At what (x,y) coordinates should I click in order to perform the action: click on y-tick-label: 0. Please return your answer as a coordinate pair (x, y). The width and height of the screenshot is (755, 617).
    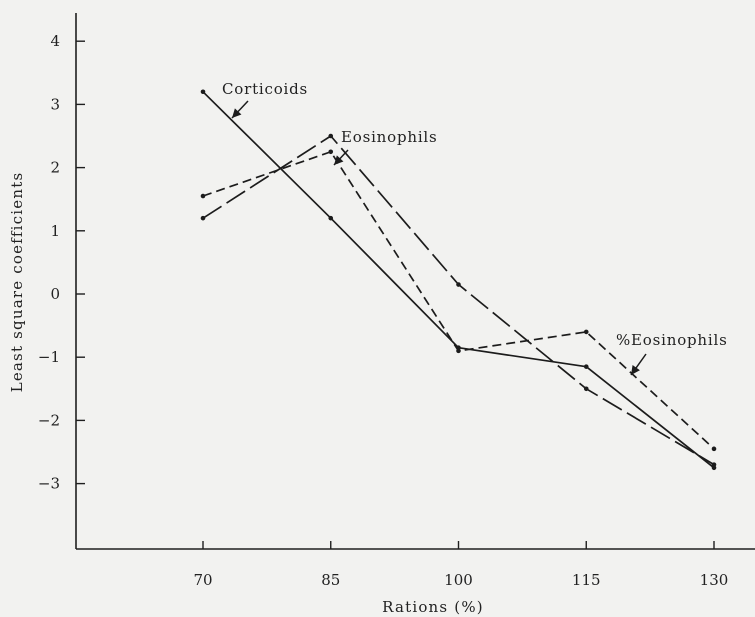
    Looking at the image, I should click on (55, 294).